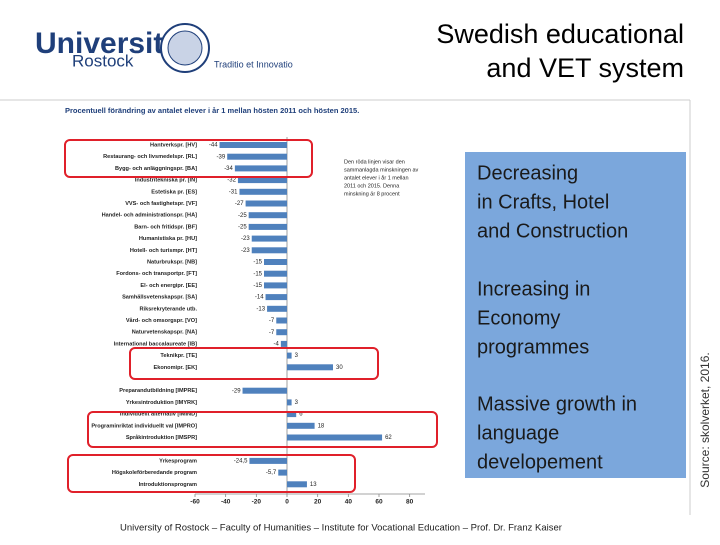 The height and width of the screenshot is (545, 720). What do you see at coordinates (349, 502) in the screenshot?
I see `x-tick-label: 40` at bounding box center [349, 502].